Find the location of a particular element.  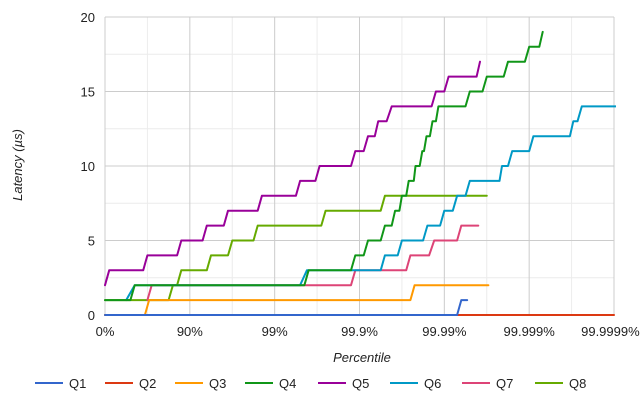

legend-label-q7: Q7 is located at coordinates (504, 383).